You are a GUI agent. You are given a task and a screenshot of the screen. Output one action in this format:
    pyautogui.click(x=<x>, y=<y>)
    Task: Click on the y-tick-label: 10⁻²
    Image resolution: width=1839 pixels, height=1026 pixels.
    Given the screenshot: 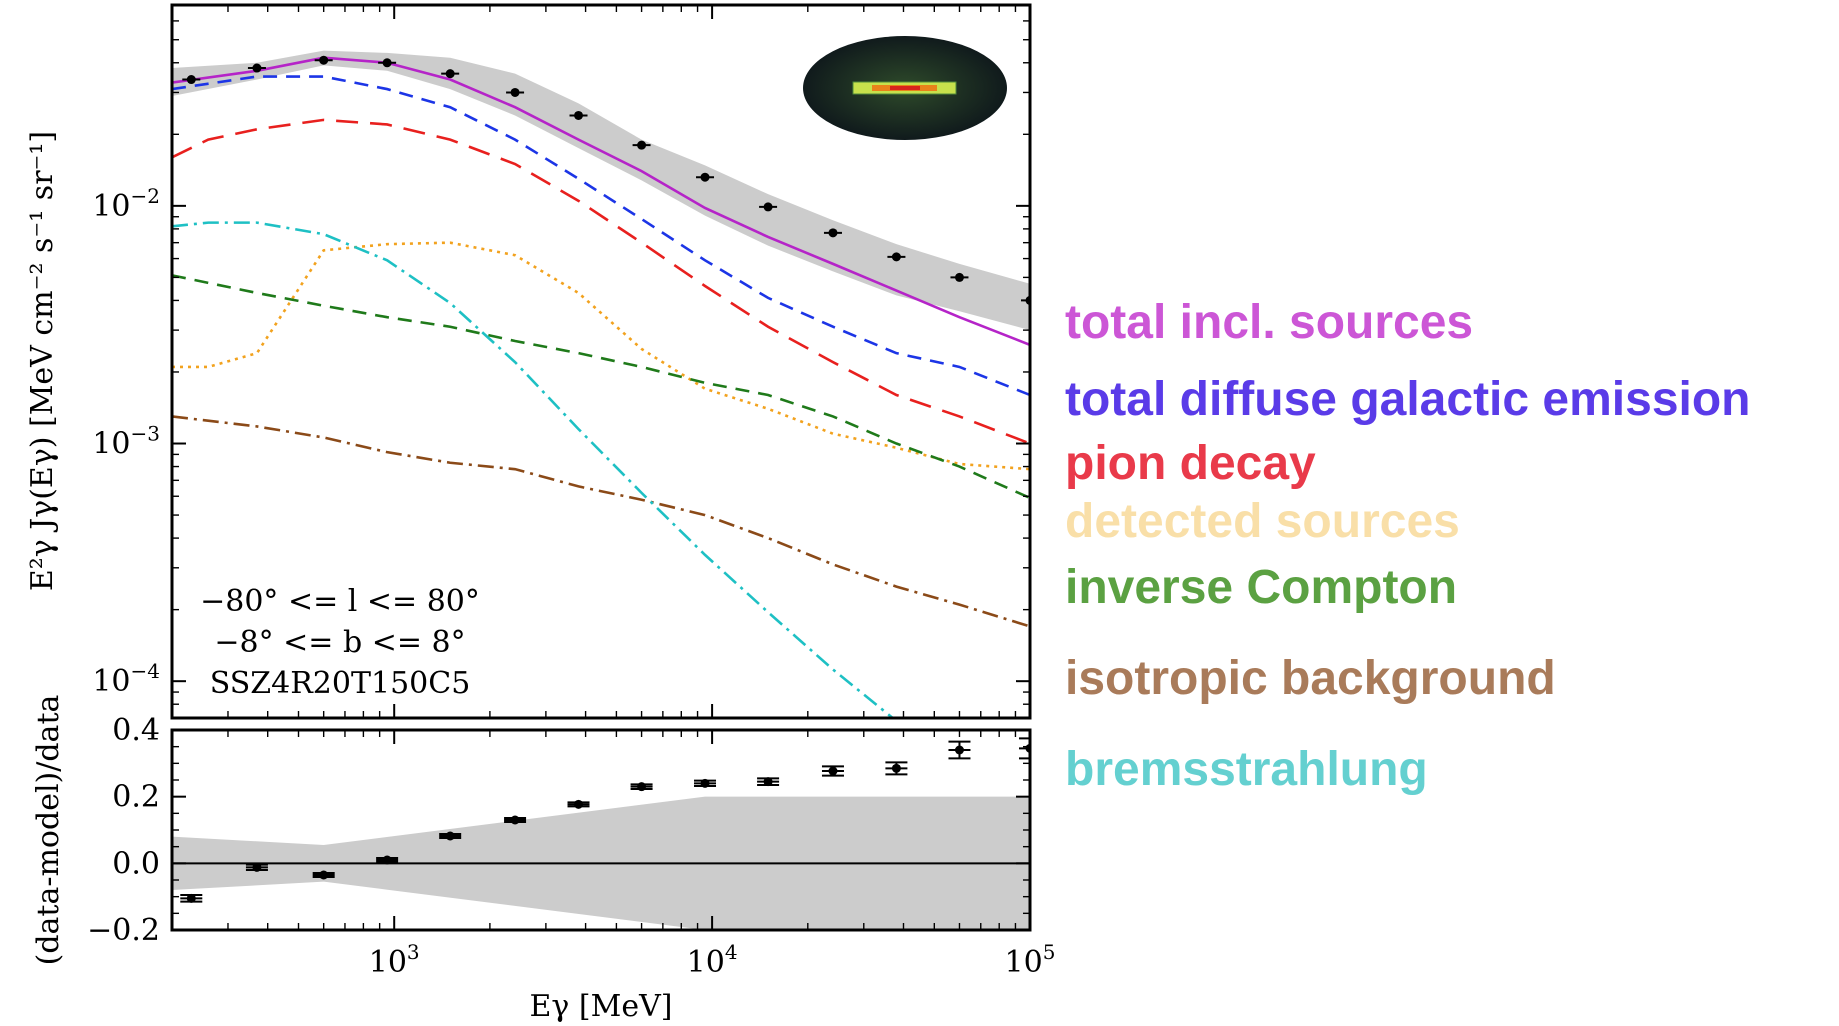 What is the action you would take?
    pyautogui.click(x=126, y=204)
    